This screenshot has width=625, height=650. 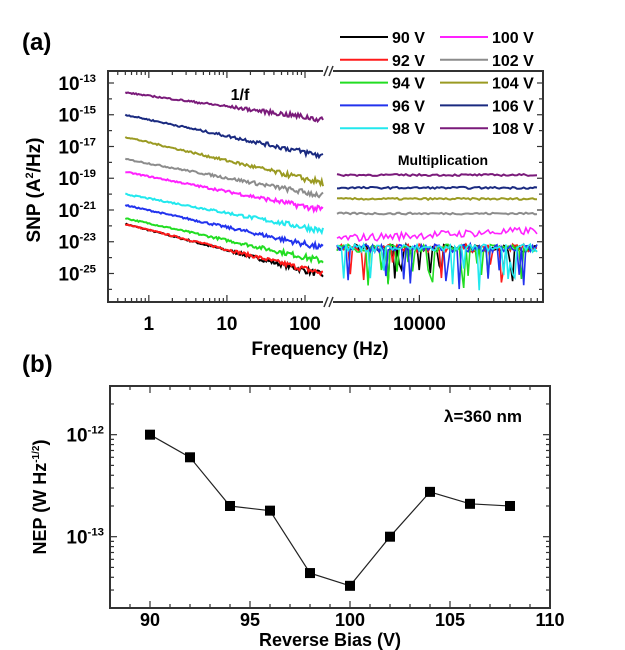 I want to click on series-line-1f-92V, so click(x=224, y=250).